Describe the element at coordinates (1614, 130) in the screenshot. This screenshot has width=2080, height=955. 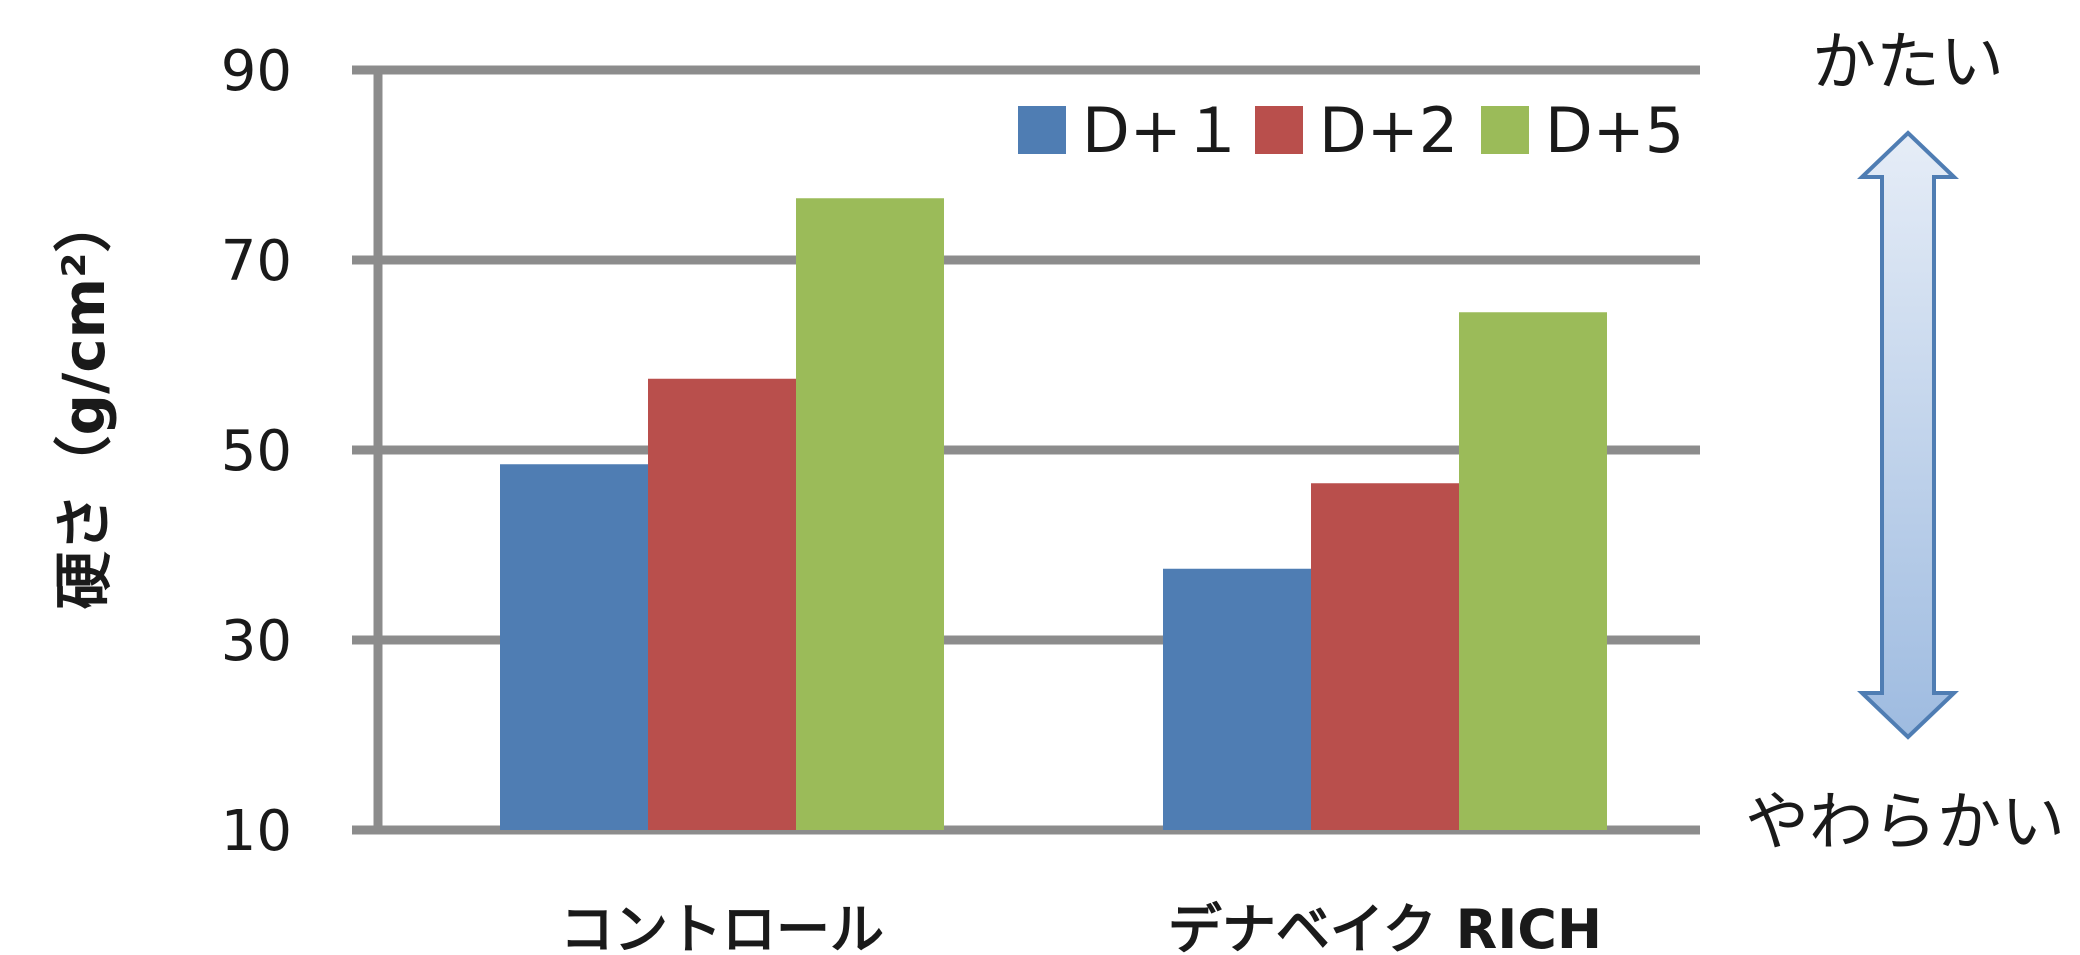
I see `legend-label: D+5` at that location.